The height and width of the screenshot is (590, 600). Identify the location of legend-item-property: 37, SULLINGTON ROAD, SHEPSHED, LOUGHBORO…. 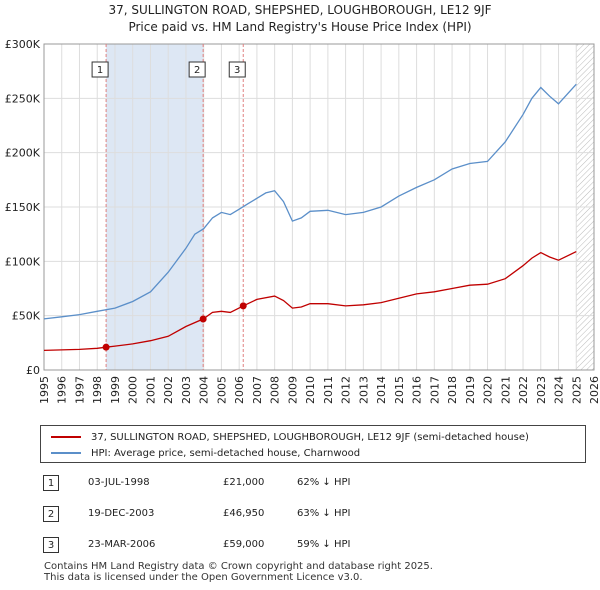
(290, 437).